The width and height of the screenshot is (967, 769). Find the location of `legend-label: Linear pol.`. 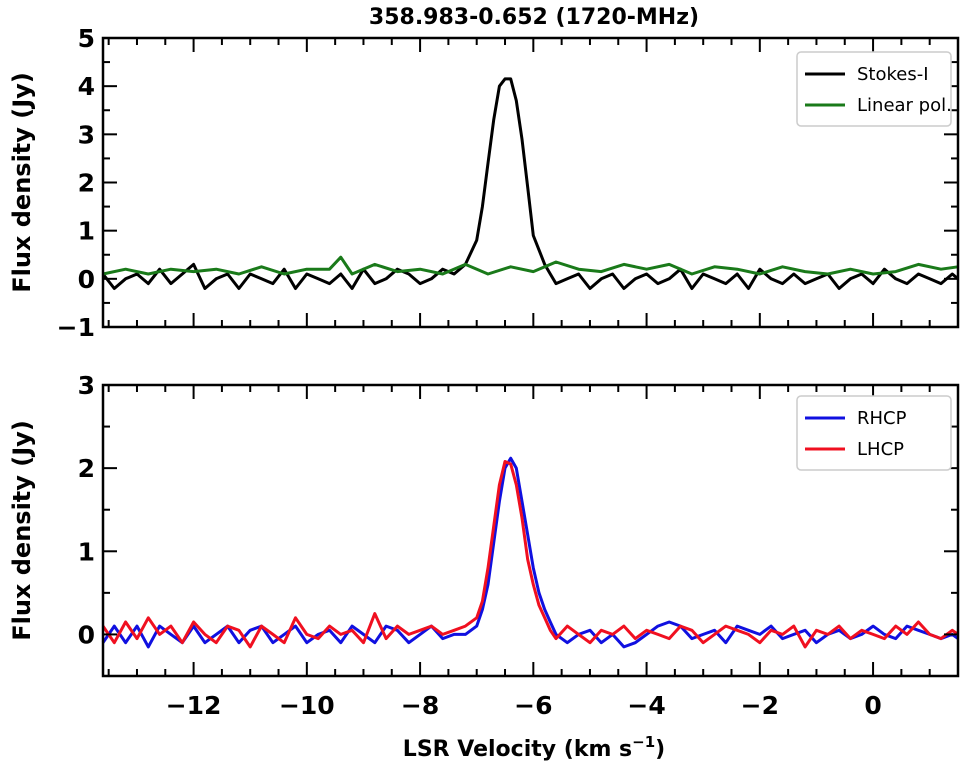

legend-label: Linear pol. is located at coordinates (904, 105).